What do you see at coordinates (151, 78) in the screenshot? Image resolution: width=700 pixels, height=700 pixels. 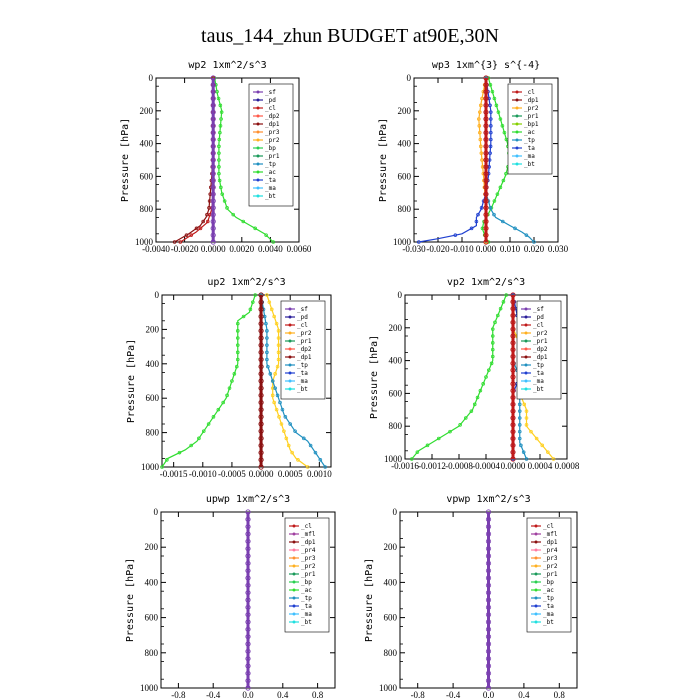 I see `y-tick-label: 0` at bounding box center [151, 78].